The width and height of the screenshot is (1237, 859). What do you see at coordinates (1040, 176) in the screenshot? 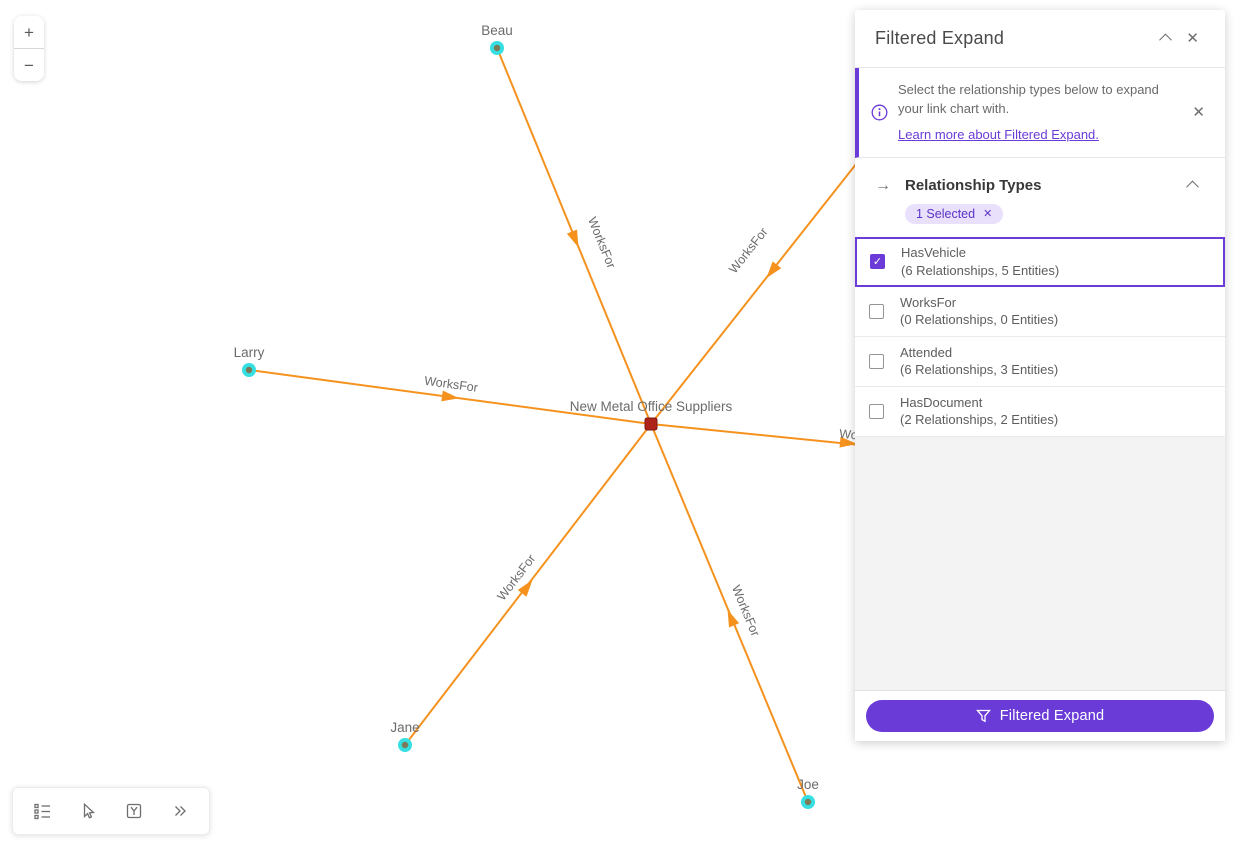
I see `relationship-types-header: → Relationship Types` at bounding box center [1040, 176].